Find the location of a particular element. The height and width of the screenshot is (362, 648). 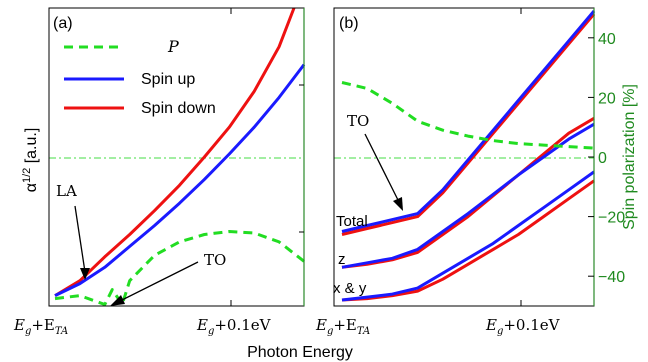

curve-label-total: Total is located at coordinates (352, 221).